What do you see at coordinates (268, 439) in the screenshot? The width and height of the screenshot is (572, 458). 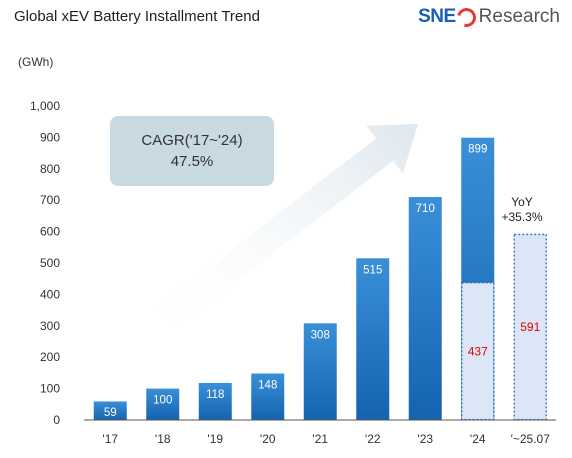 I see `x-tick-label: '20` at bounding box center [268, 439].